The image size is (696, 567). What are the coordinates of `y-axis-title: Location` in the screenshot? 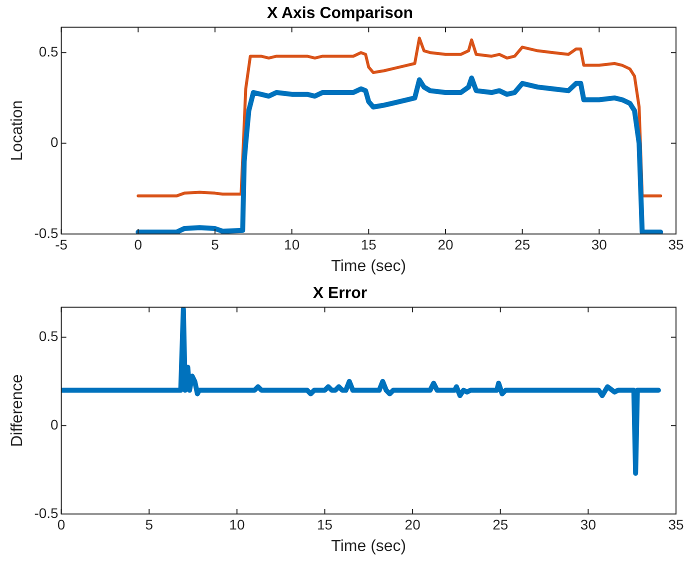 It's located at (17, 130).